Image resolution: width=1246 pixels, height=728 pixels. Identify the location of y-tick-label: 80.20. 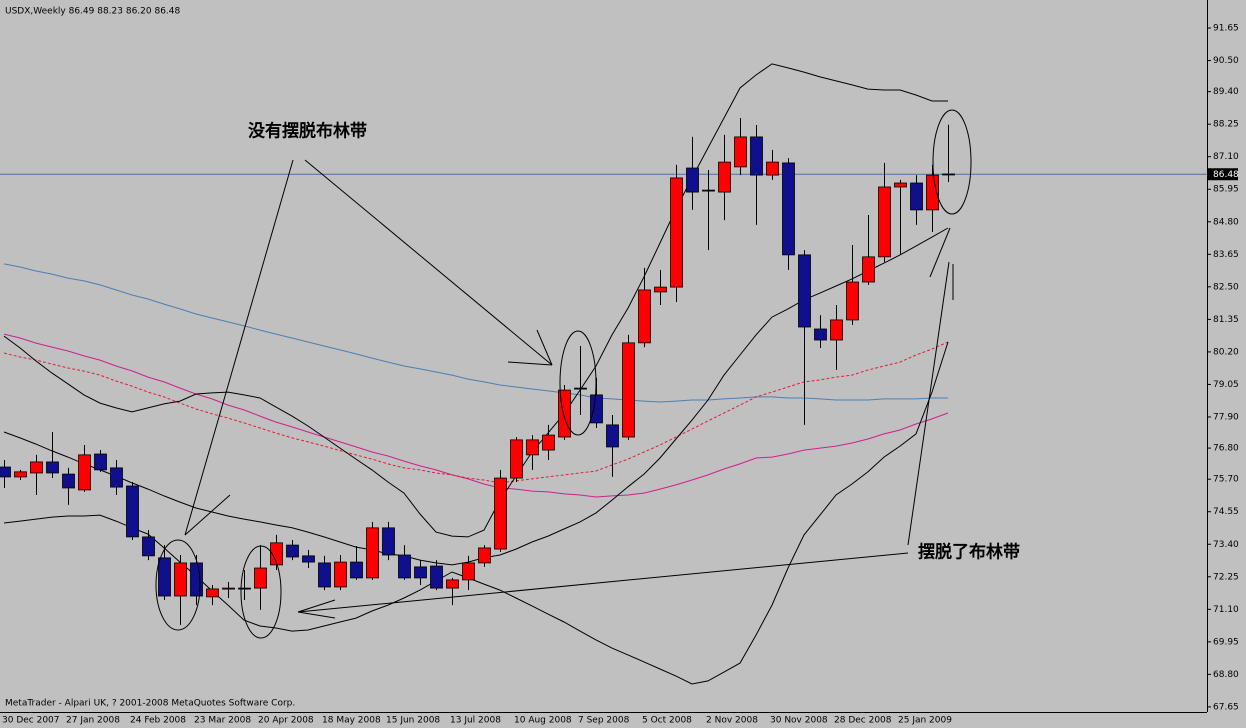
(1226, 352).